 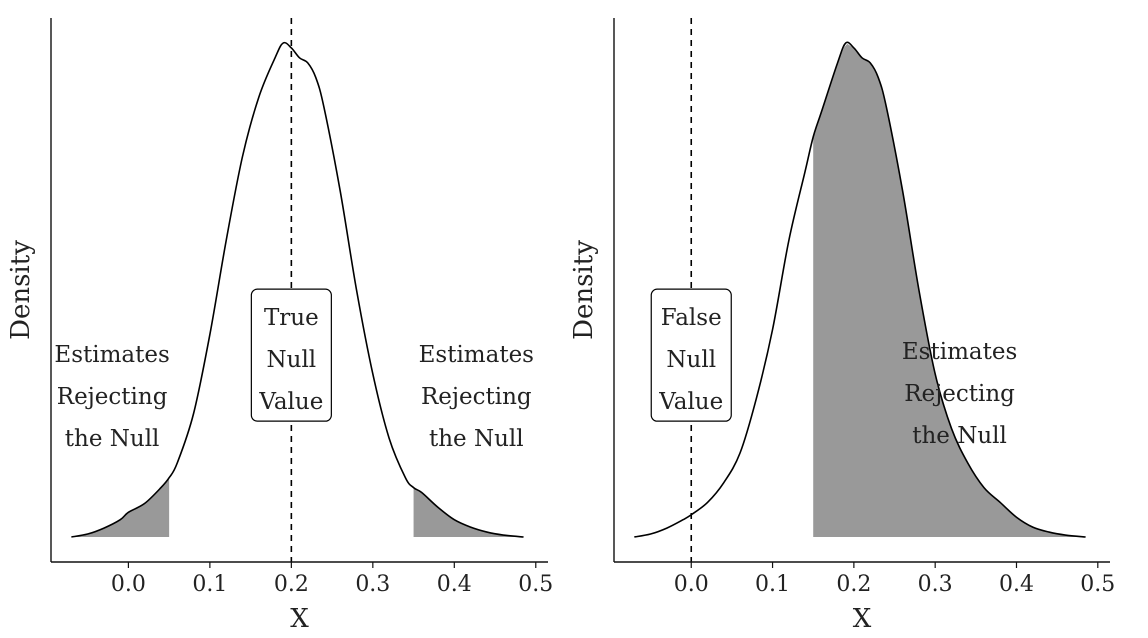 I want to click on annotation-line: True, so click(x=291, y=318).